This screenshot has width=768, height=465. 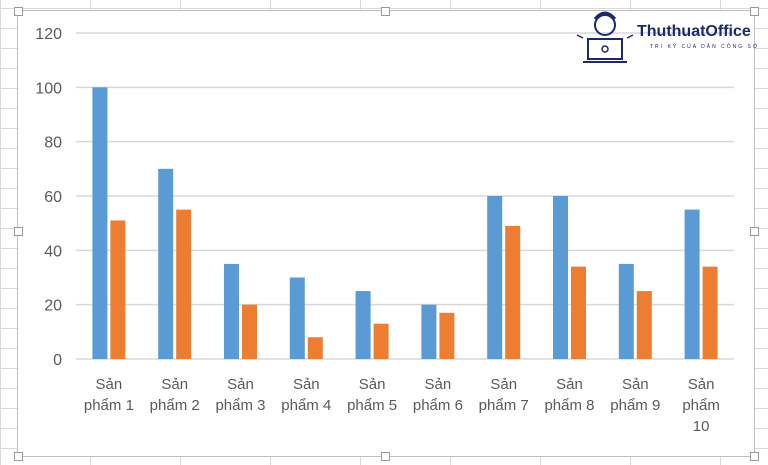 I want to click on x-tick-label: Sản phẩm 10, so click(x=701, y=405).